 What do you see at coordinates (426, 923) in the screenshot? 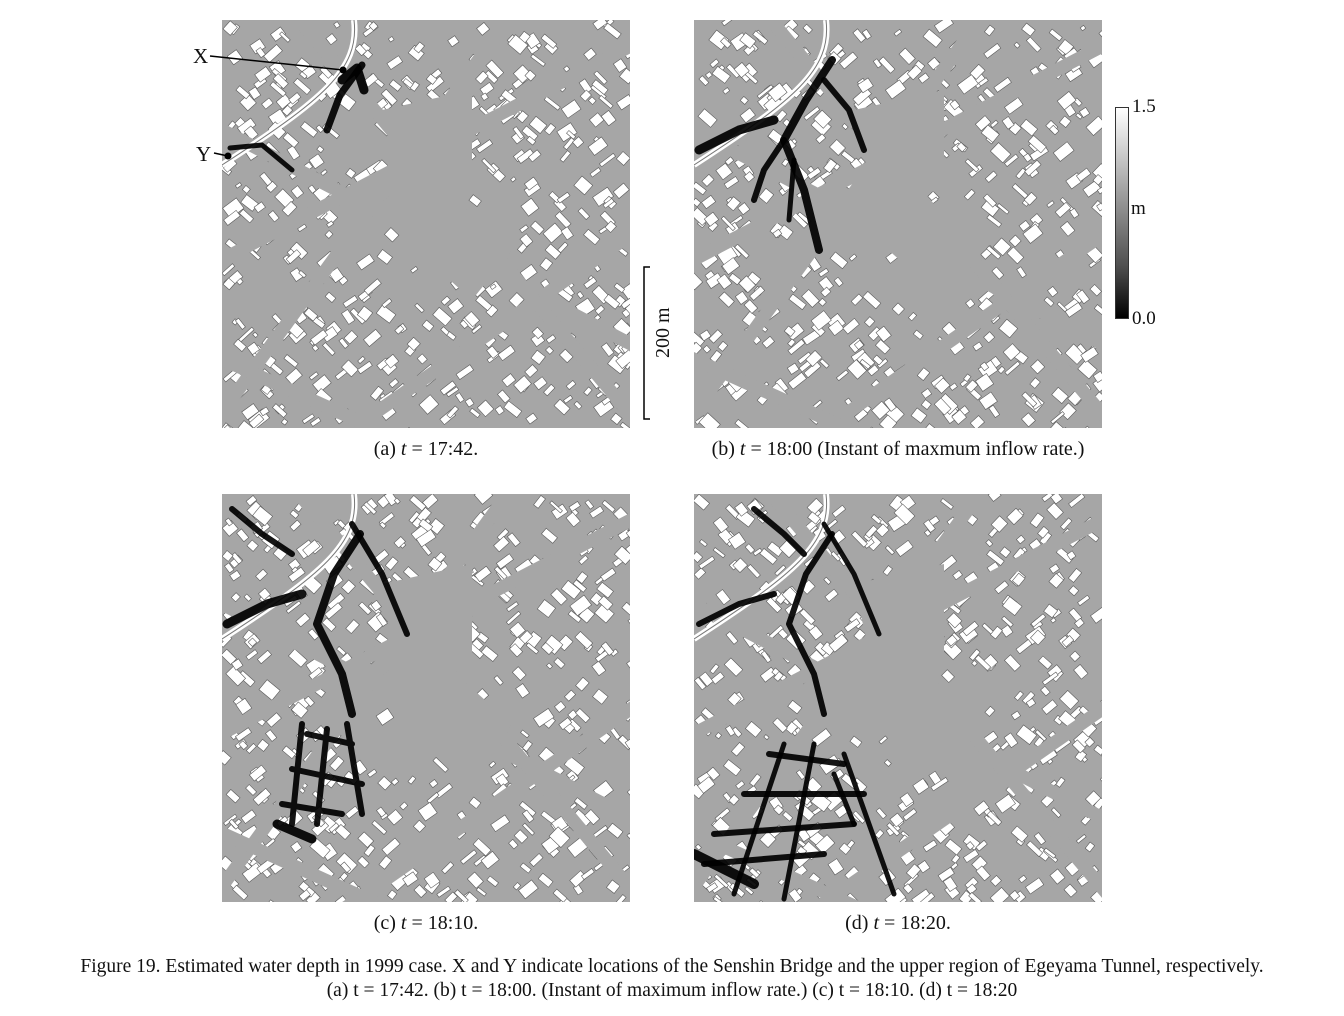
I see `panel-caption-c: (c) t = 18:10.` at bounding box center [426, 923].